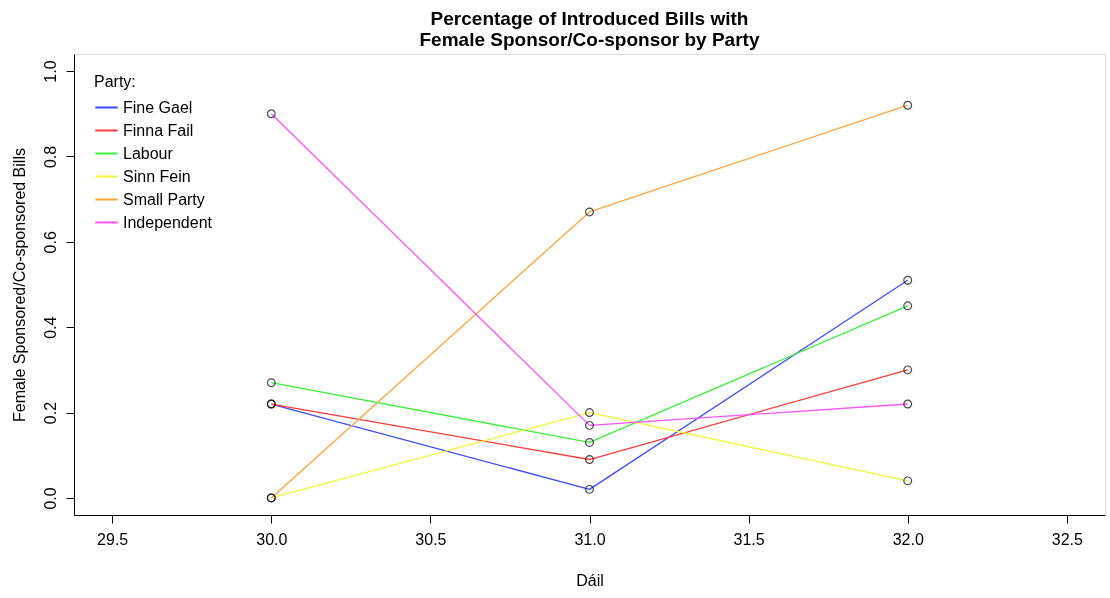  Describe the element at coordinates (19, 285) in the screenshot. I see `y-axis-title: Female Sponsored/Co-sponsored Bills` at that location.